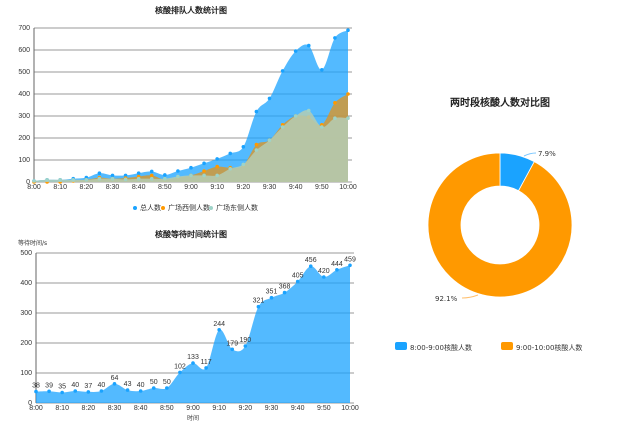 The height and width of the screenshot is (422, 626). What do you see at coordinates (88, 386) in the screenshot?
I see `data-label: 37` at bounding box center [88, 386].